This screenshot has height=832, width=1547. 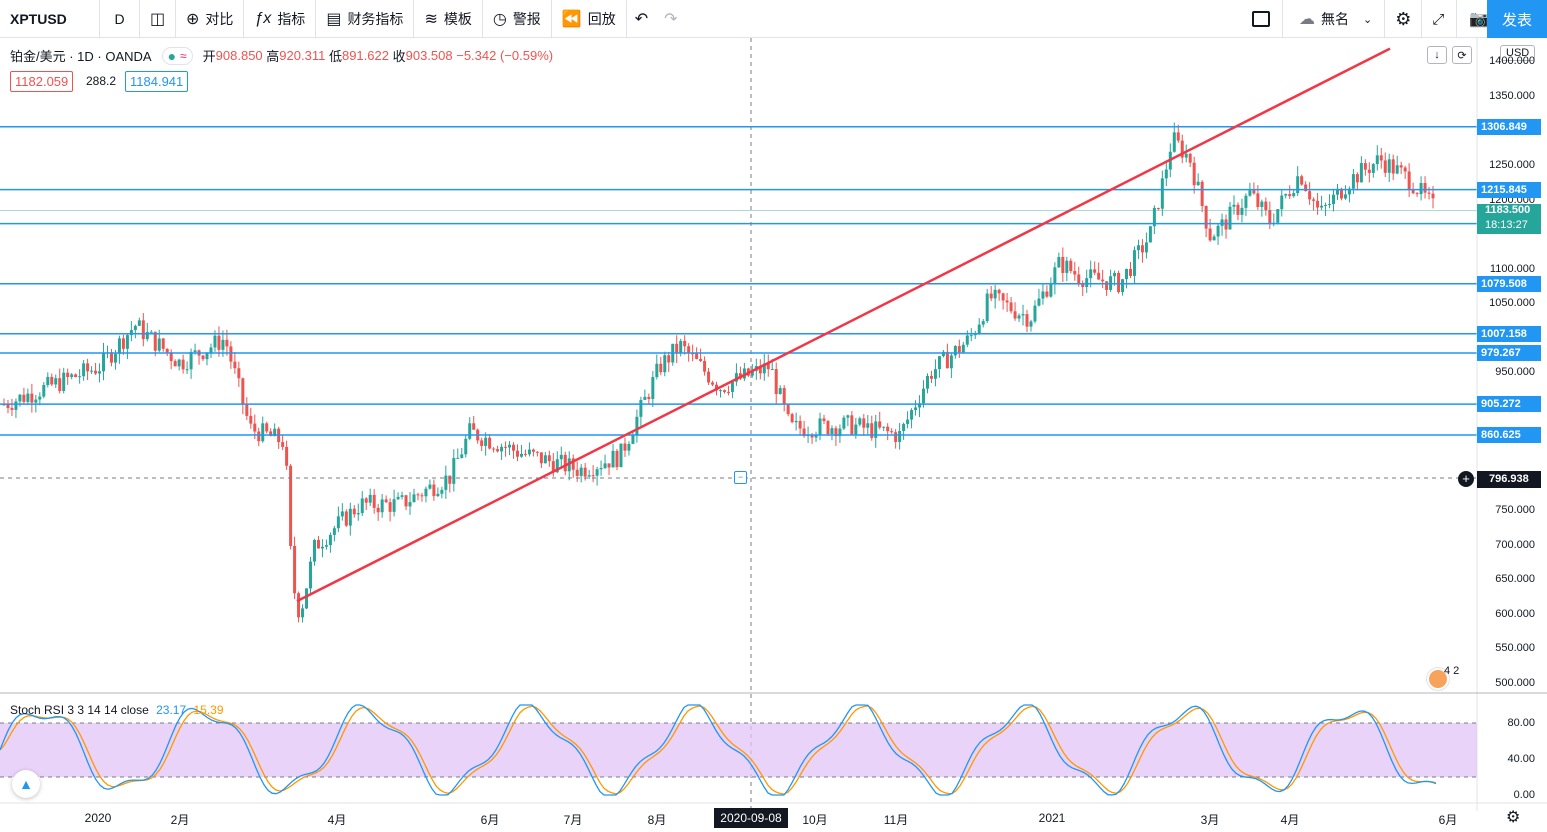 I want to click on replay-button: ⏪ 回放, so click(x=589, y=19).